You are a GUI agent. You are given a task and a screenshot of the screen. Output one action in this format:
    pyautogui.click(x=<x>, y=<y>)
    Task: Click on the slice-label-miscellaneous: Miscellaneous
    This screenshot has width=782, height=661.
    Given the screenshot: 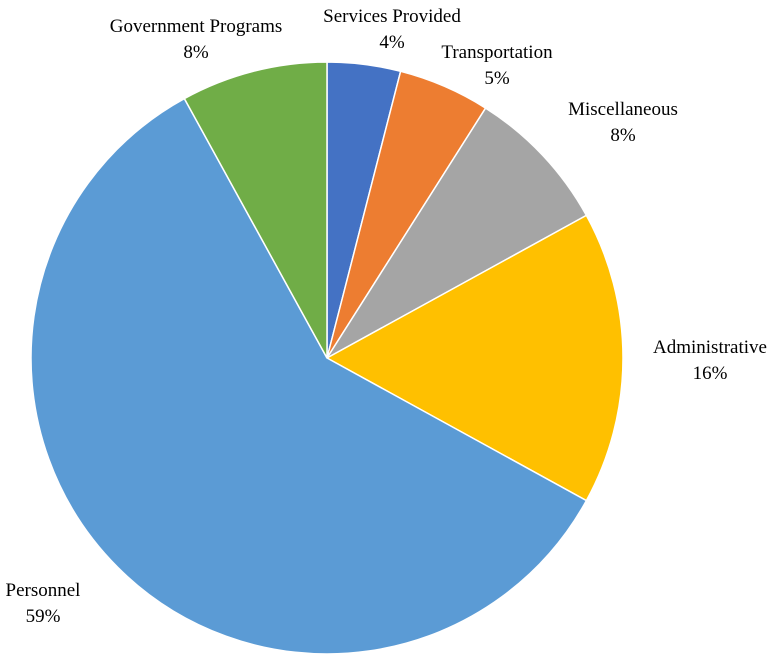 What is the action you would take?
    pyautogui.click(x=623, y=109)
    